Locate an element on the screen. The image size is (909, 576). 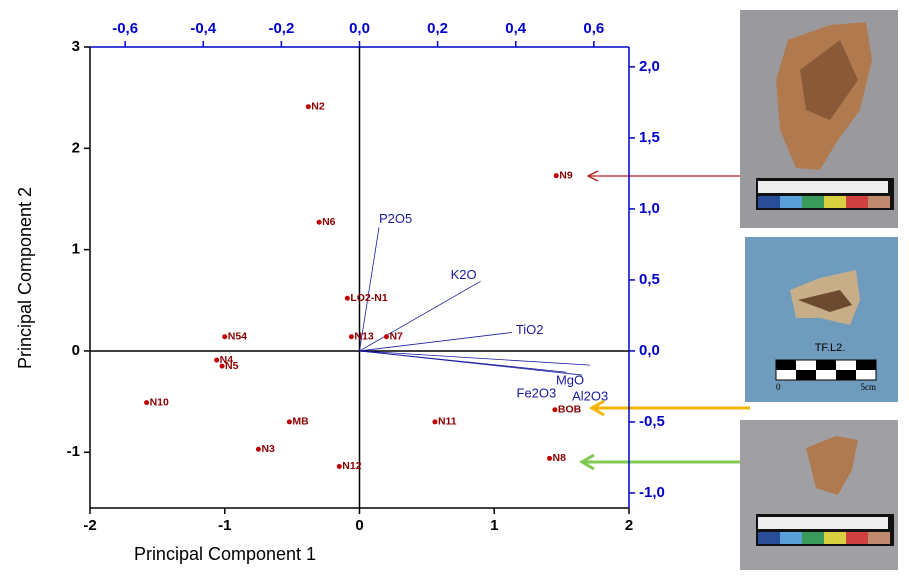
x-axis-label: Principal Component 1 is located at coordinates (225, 554).